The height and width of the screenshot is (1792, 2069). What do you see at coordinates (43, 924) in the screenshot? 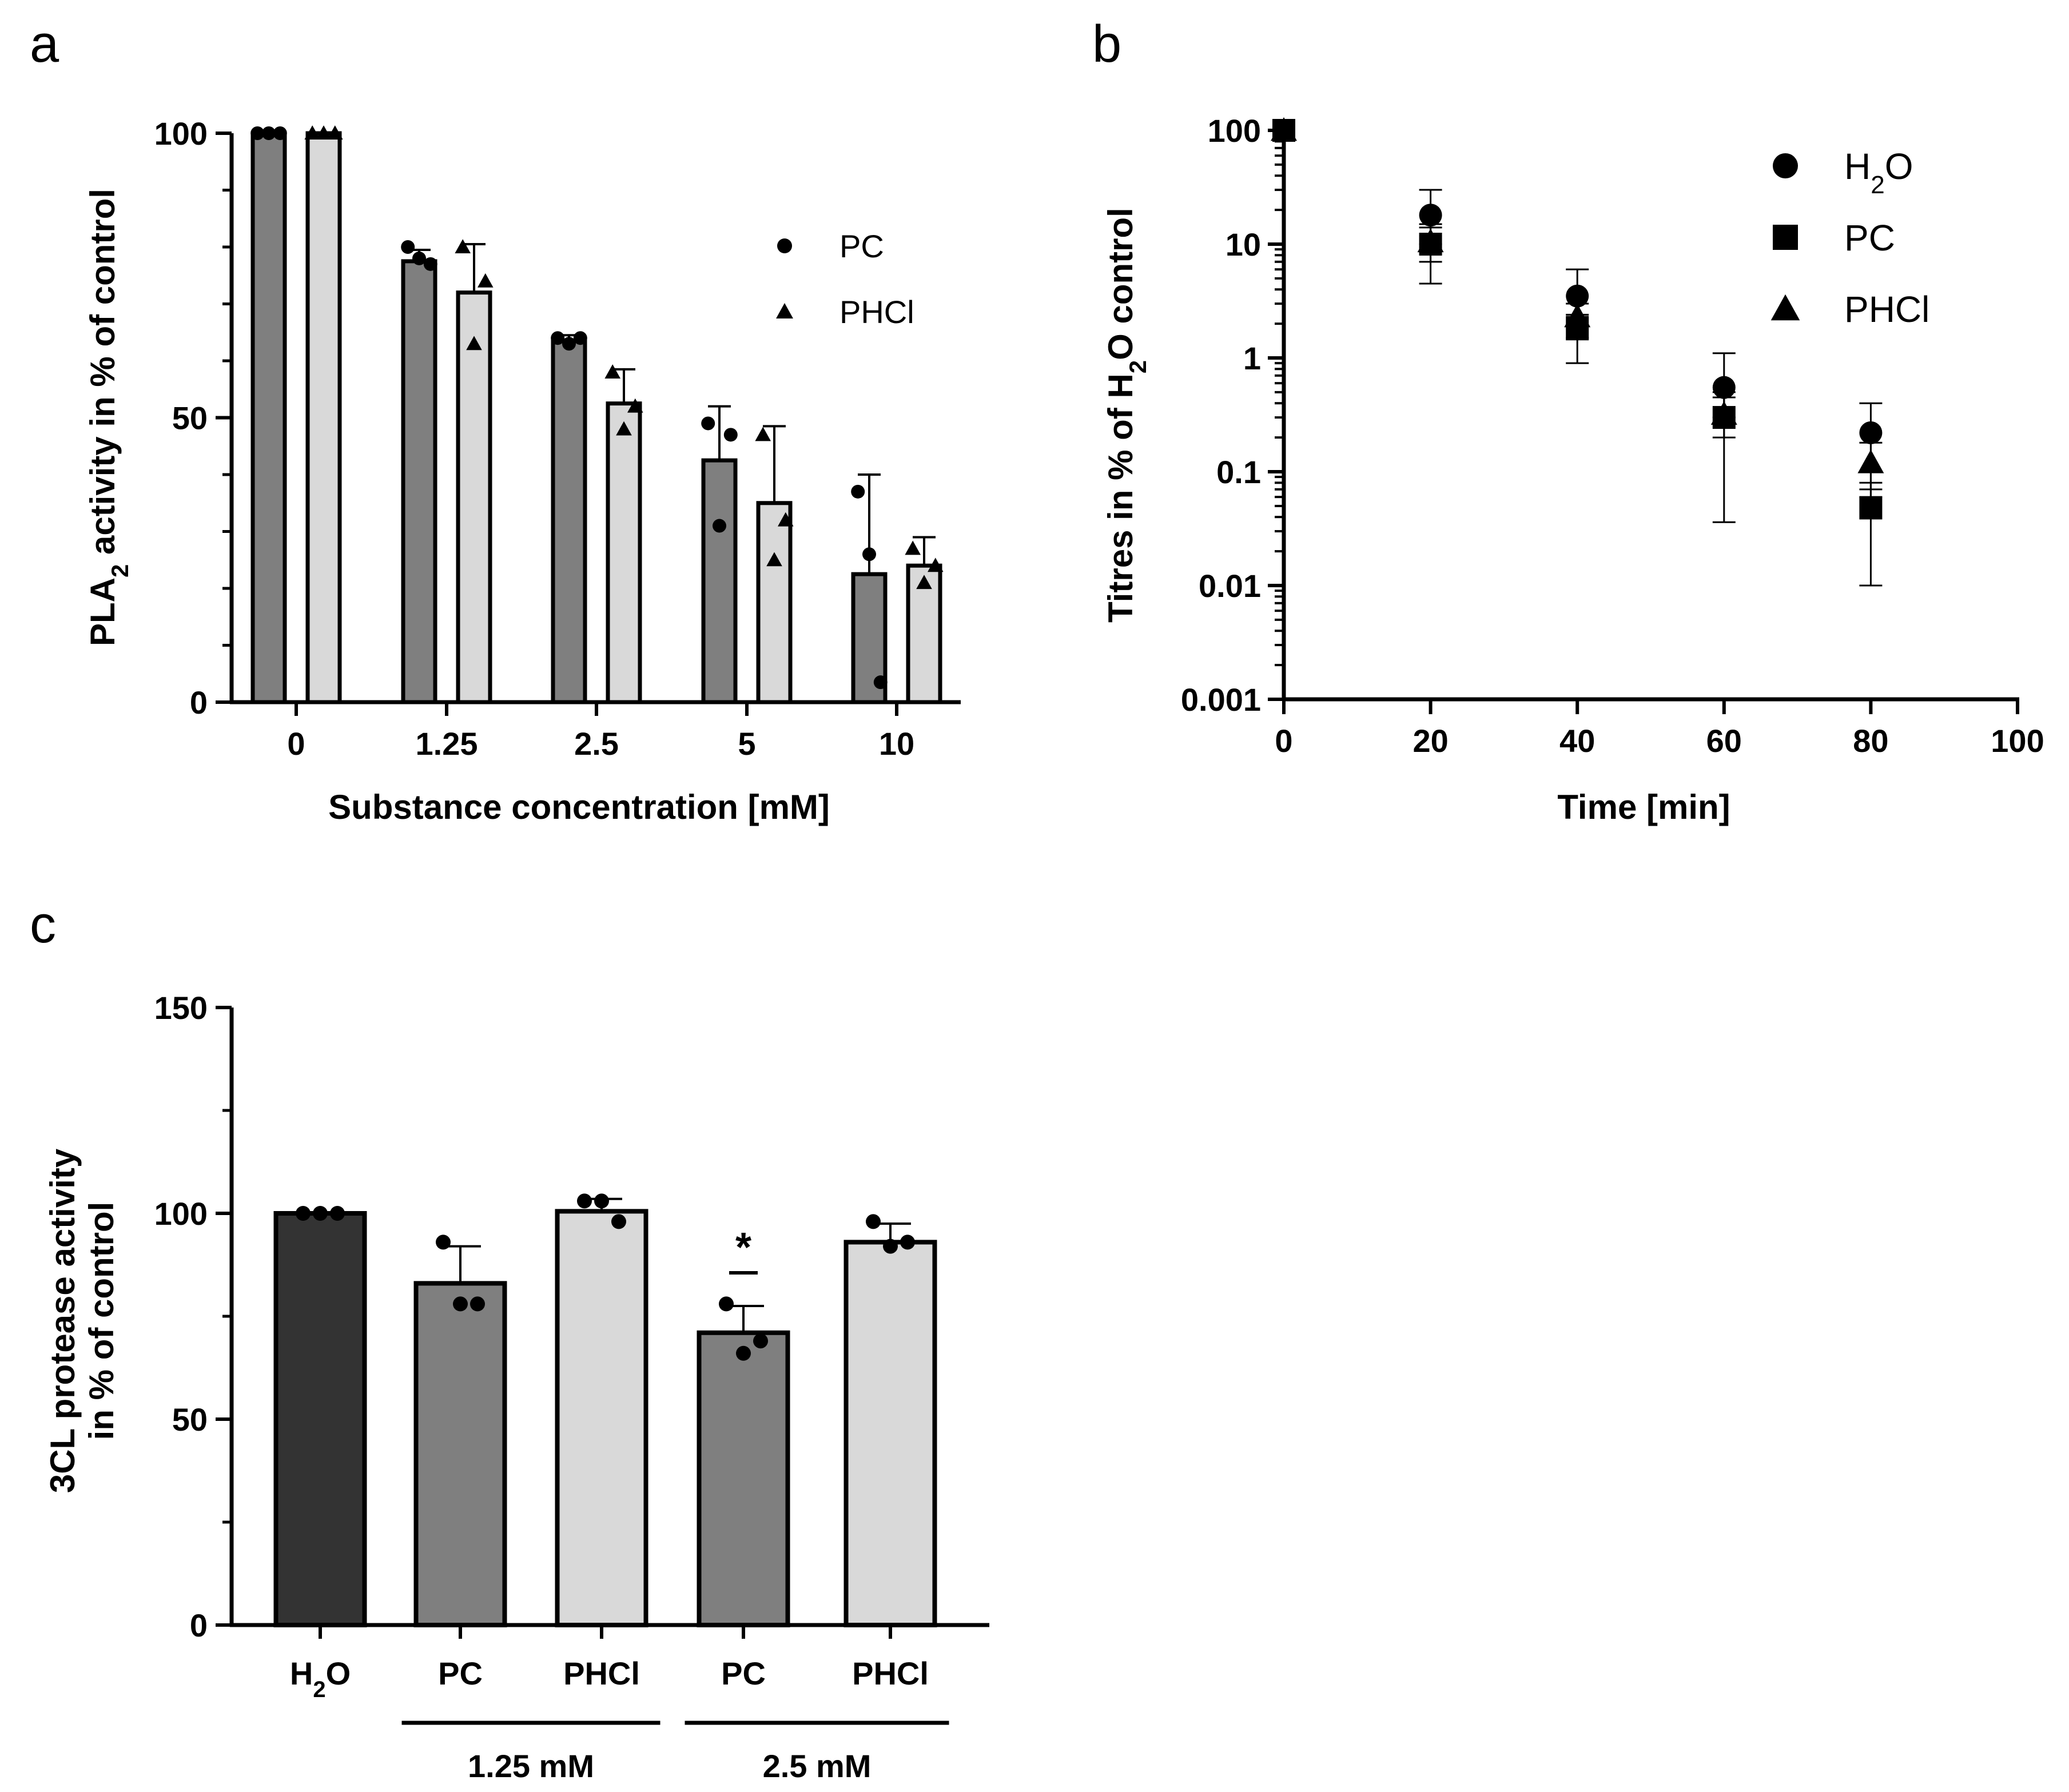
I see `panel-letter-c: c` at bounding box center [43, 924].